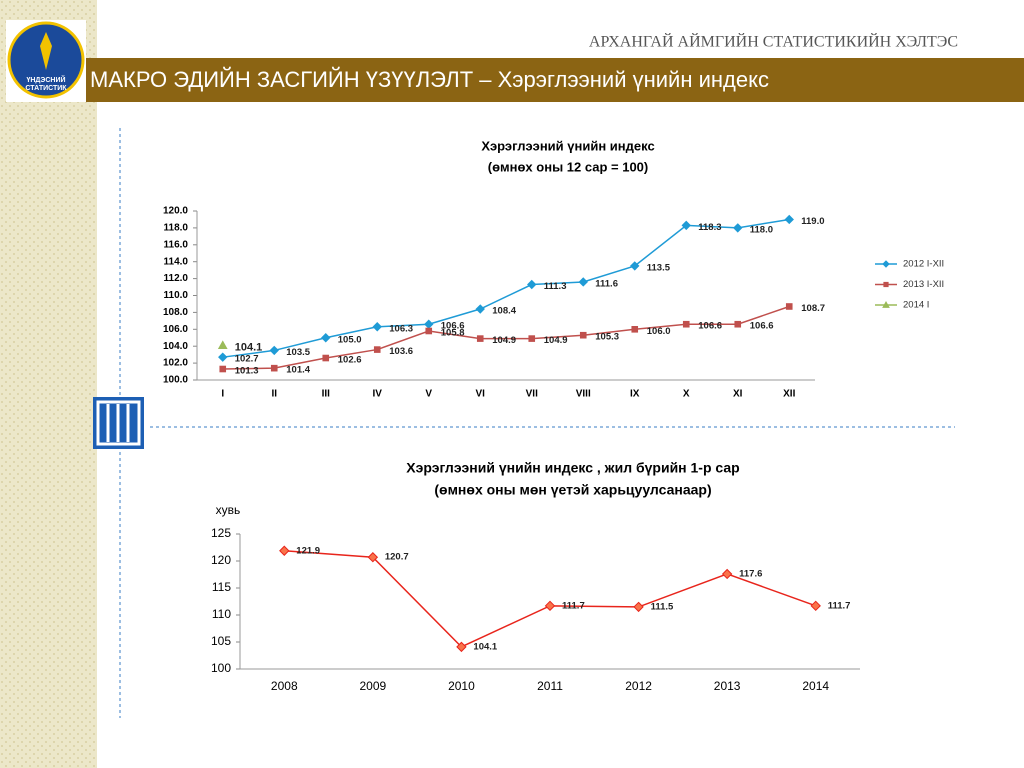 This screenshot has width=1024, height=768. What do you see at coordinates (686, 394) in the screenshot?
I see `x-tick-label: X` at bounding box center [686, 394].